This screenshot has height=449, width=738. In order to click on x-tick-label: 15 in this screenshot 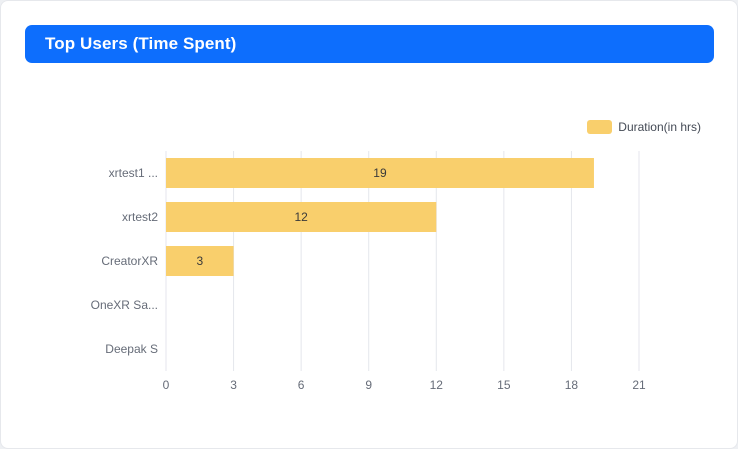, I will do `click(504, 385)`.